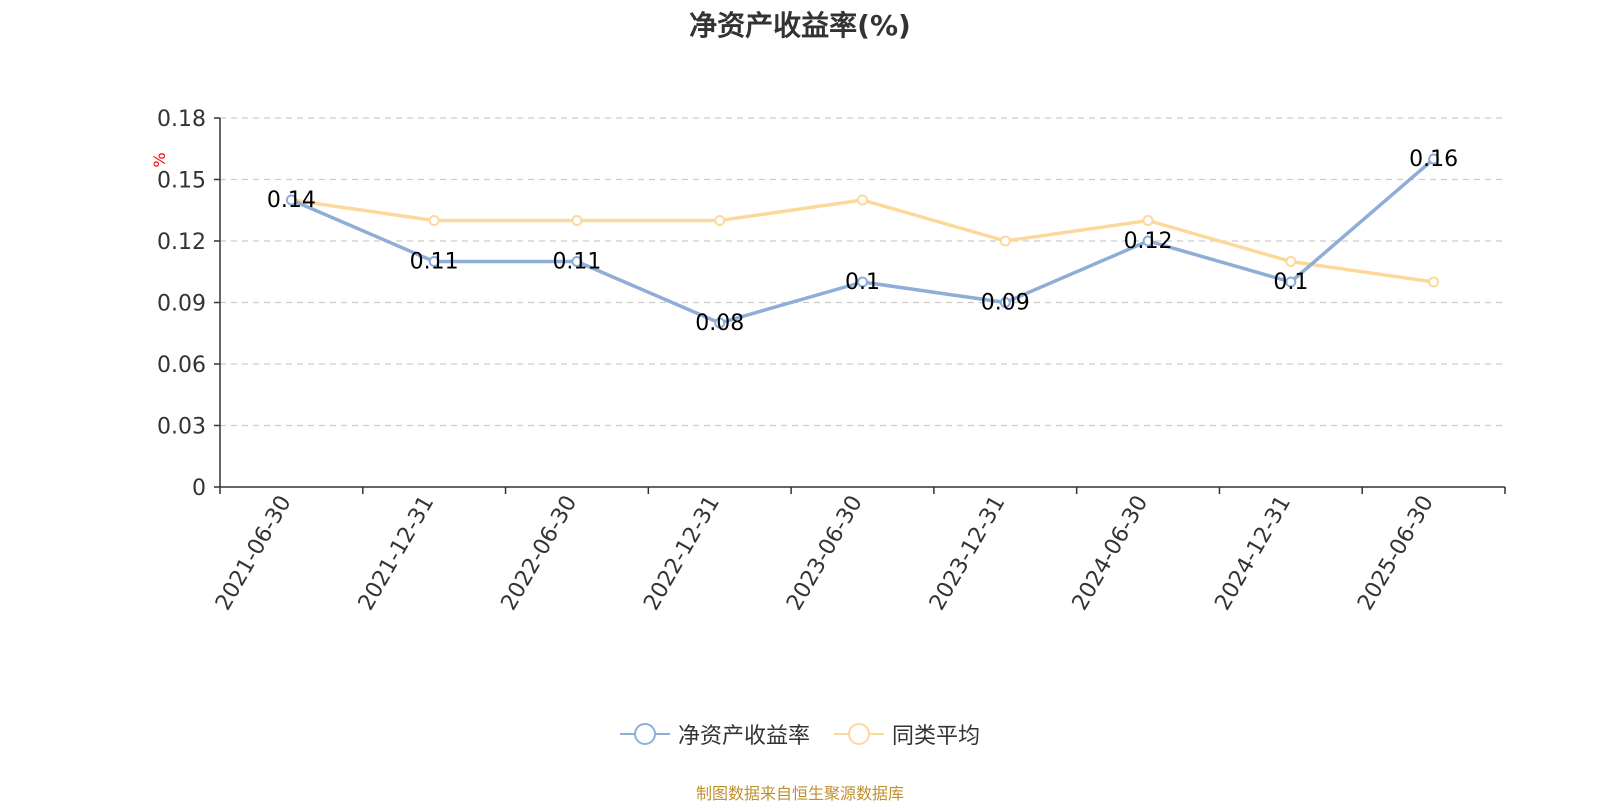 Image resolution: width=1600 pixels, height=804 pixels. Describe the element at coordinates (682, 553) in the screenshot. I see `x-tick-label: 2022-12-31` at that location.